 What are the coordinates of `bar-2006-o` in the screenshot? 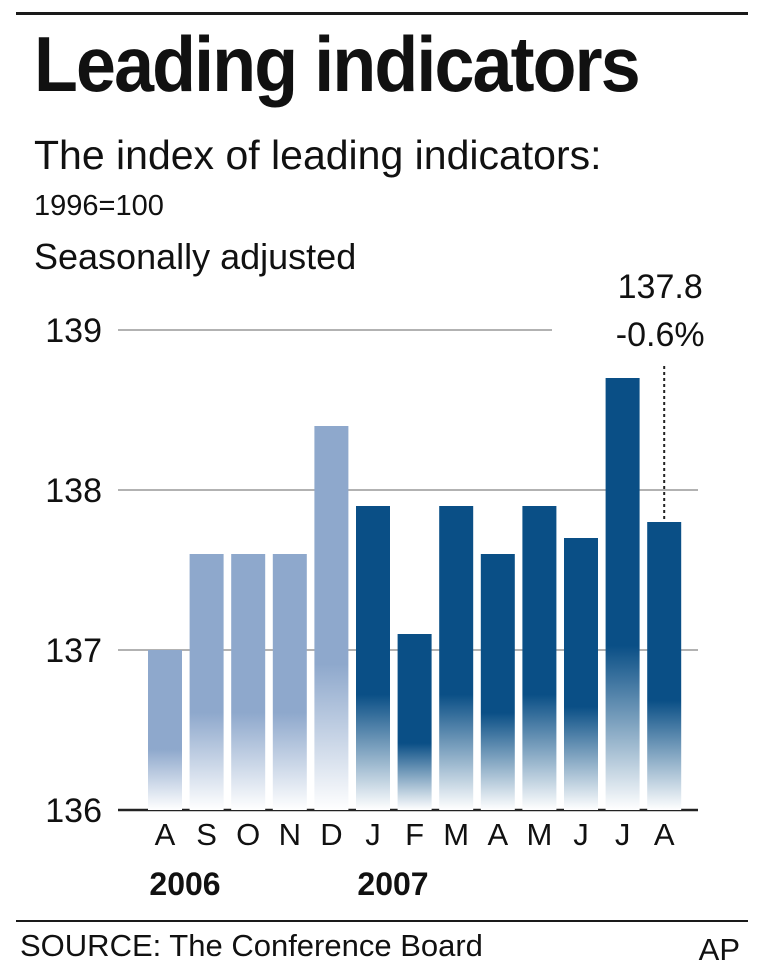 It's located at (248, 682).